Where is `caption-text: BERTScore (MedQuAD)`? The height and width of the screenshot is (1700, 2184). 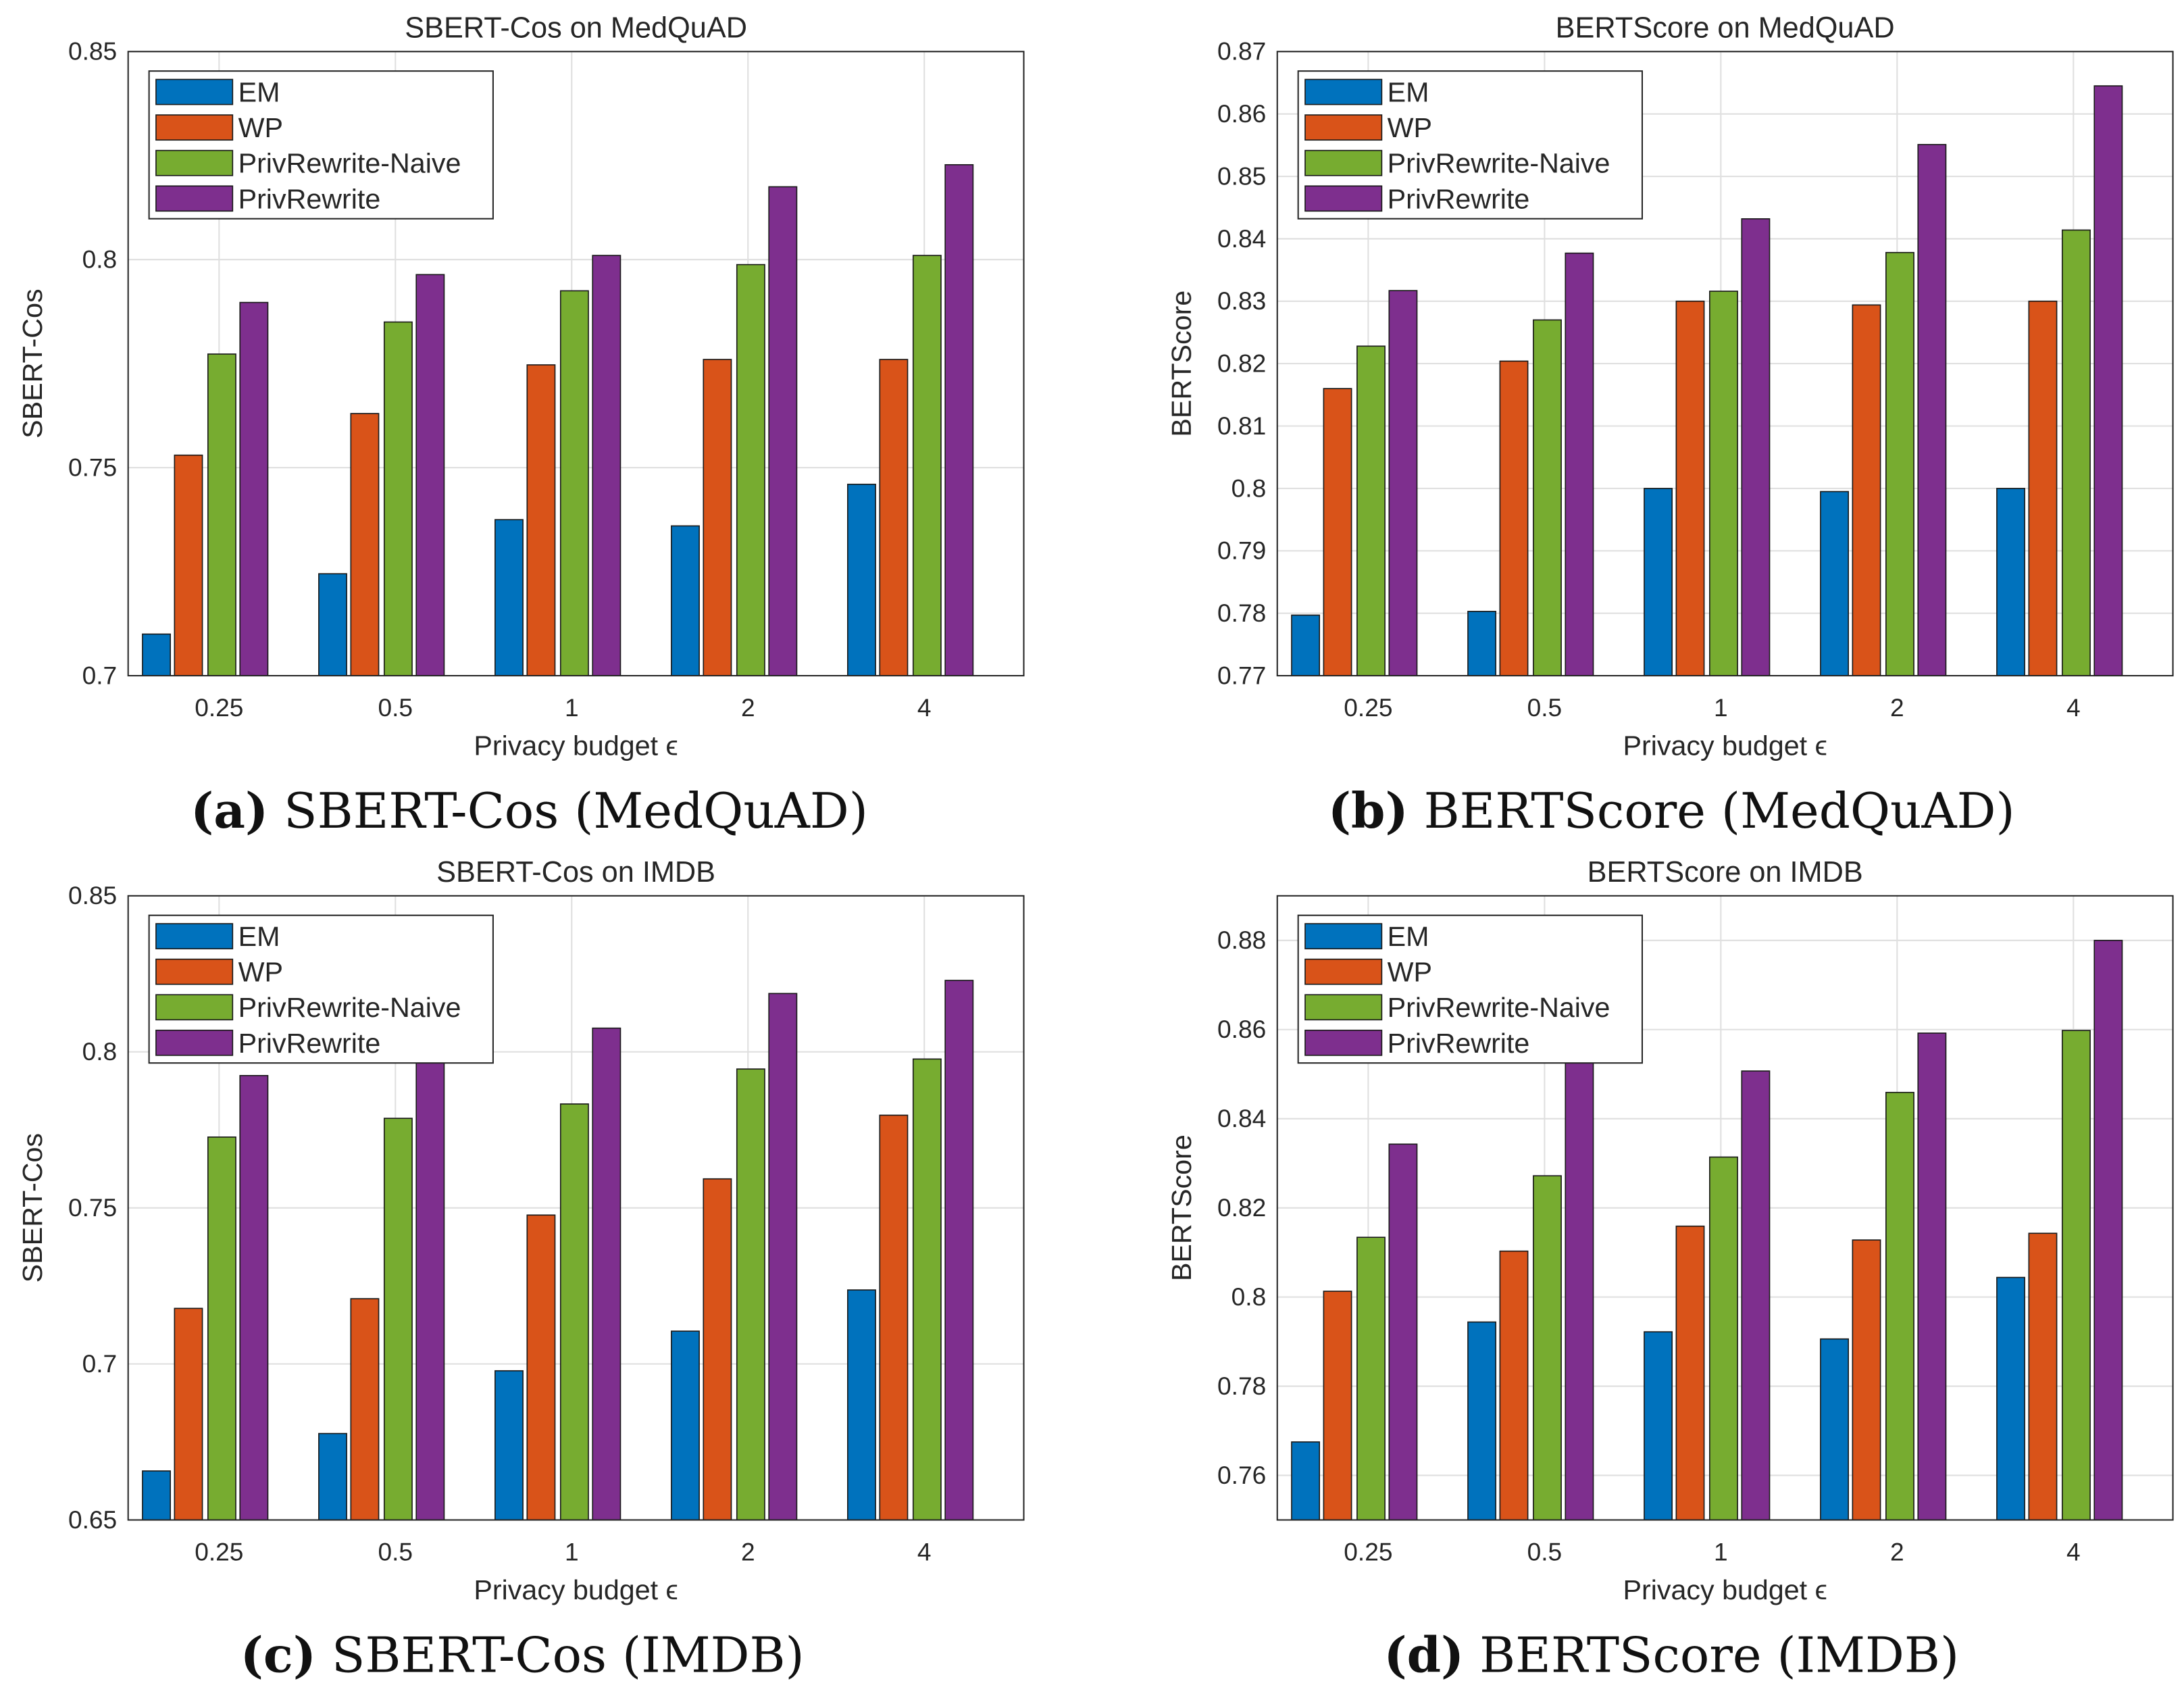 caption-text: BERTScore (MedQuAD) is located at coordinates (1711, 812).